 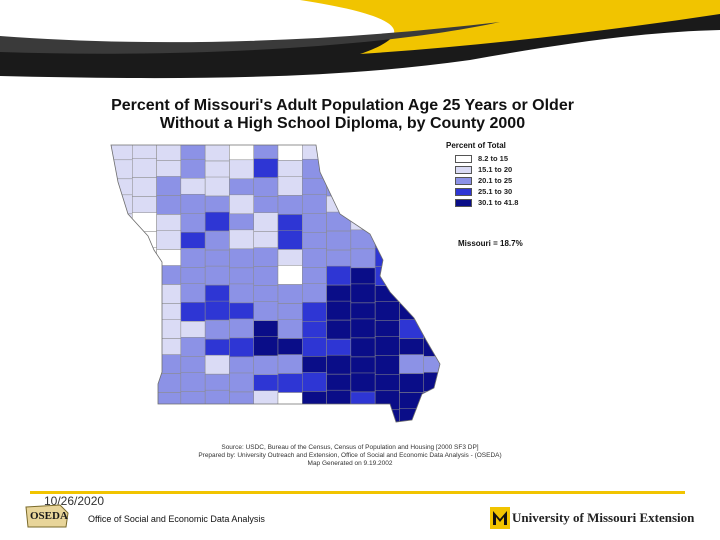 I want to click on legend-item: 15.1 to 20, so click(x=525, y=169).